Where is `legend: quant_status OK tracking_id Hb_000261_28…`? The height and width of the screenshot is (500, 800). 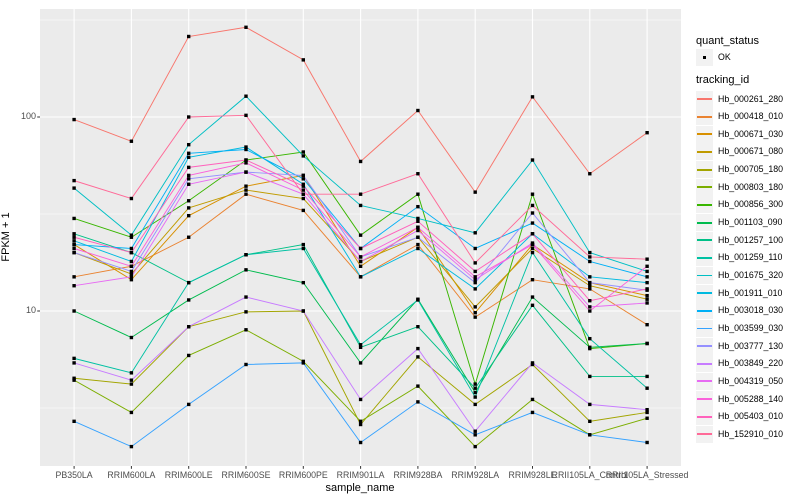 legend: quant_status OK tracking_id Hb_000261_28… is located at coordinates (744, 250).